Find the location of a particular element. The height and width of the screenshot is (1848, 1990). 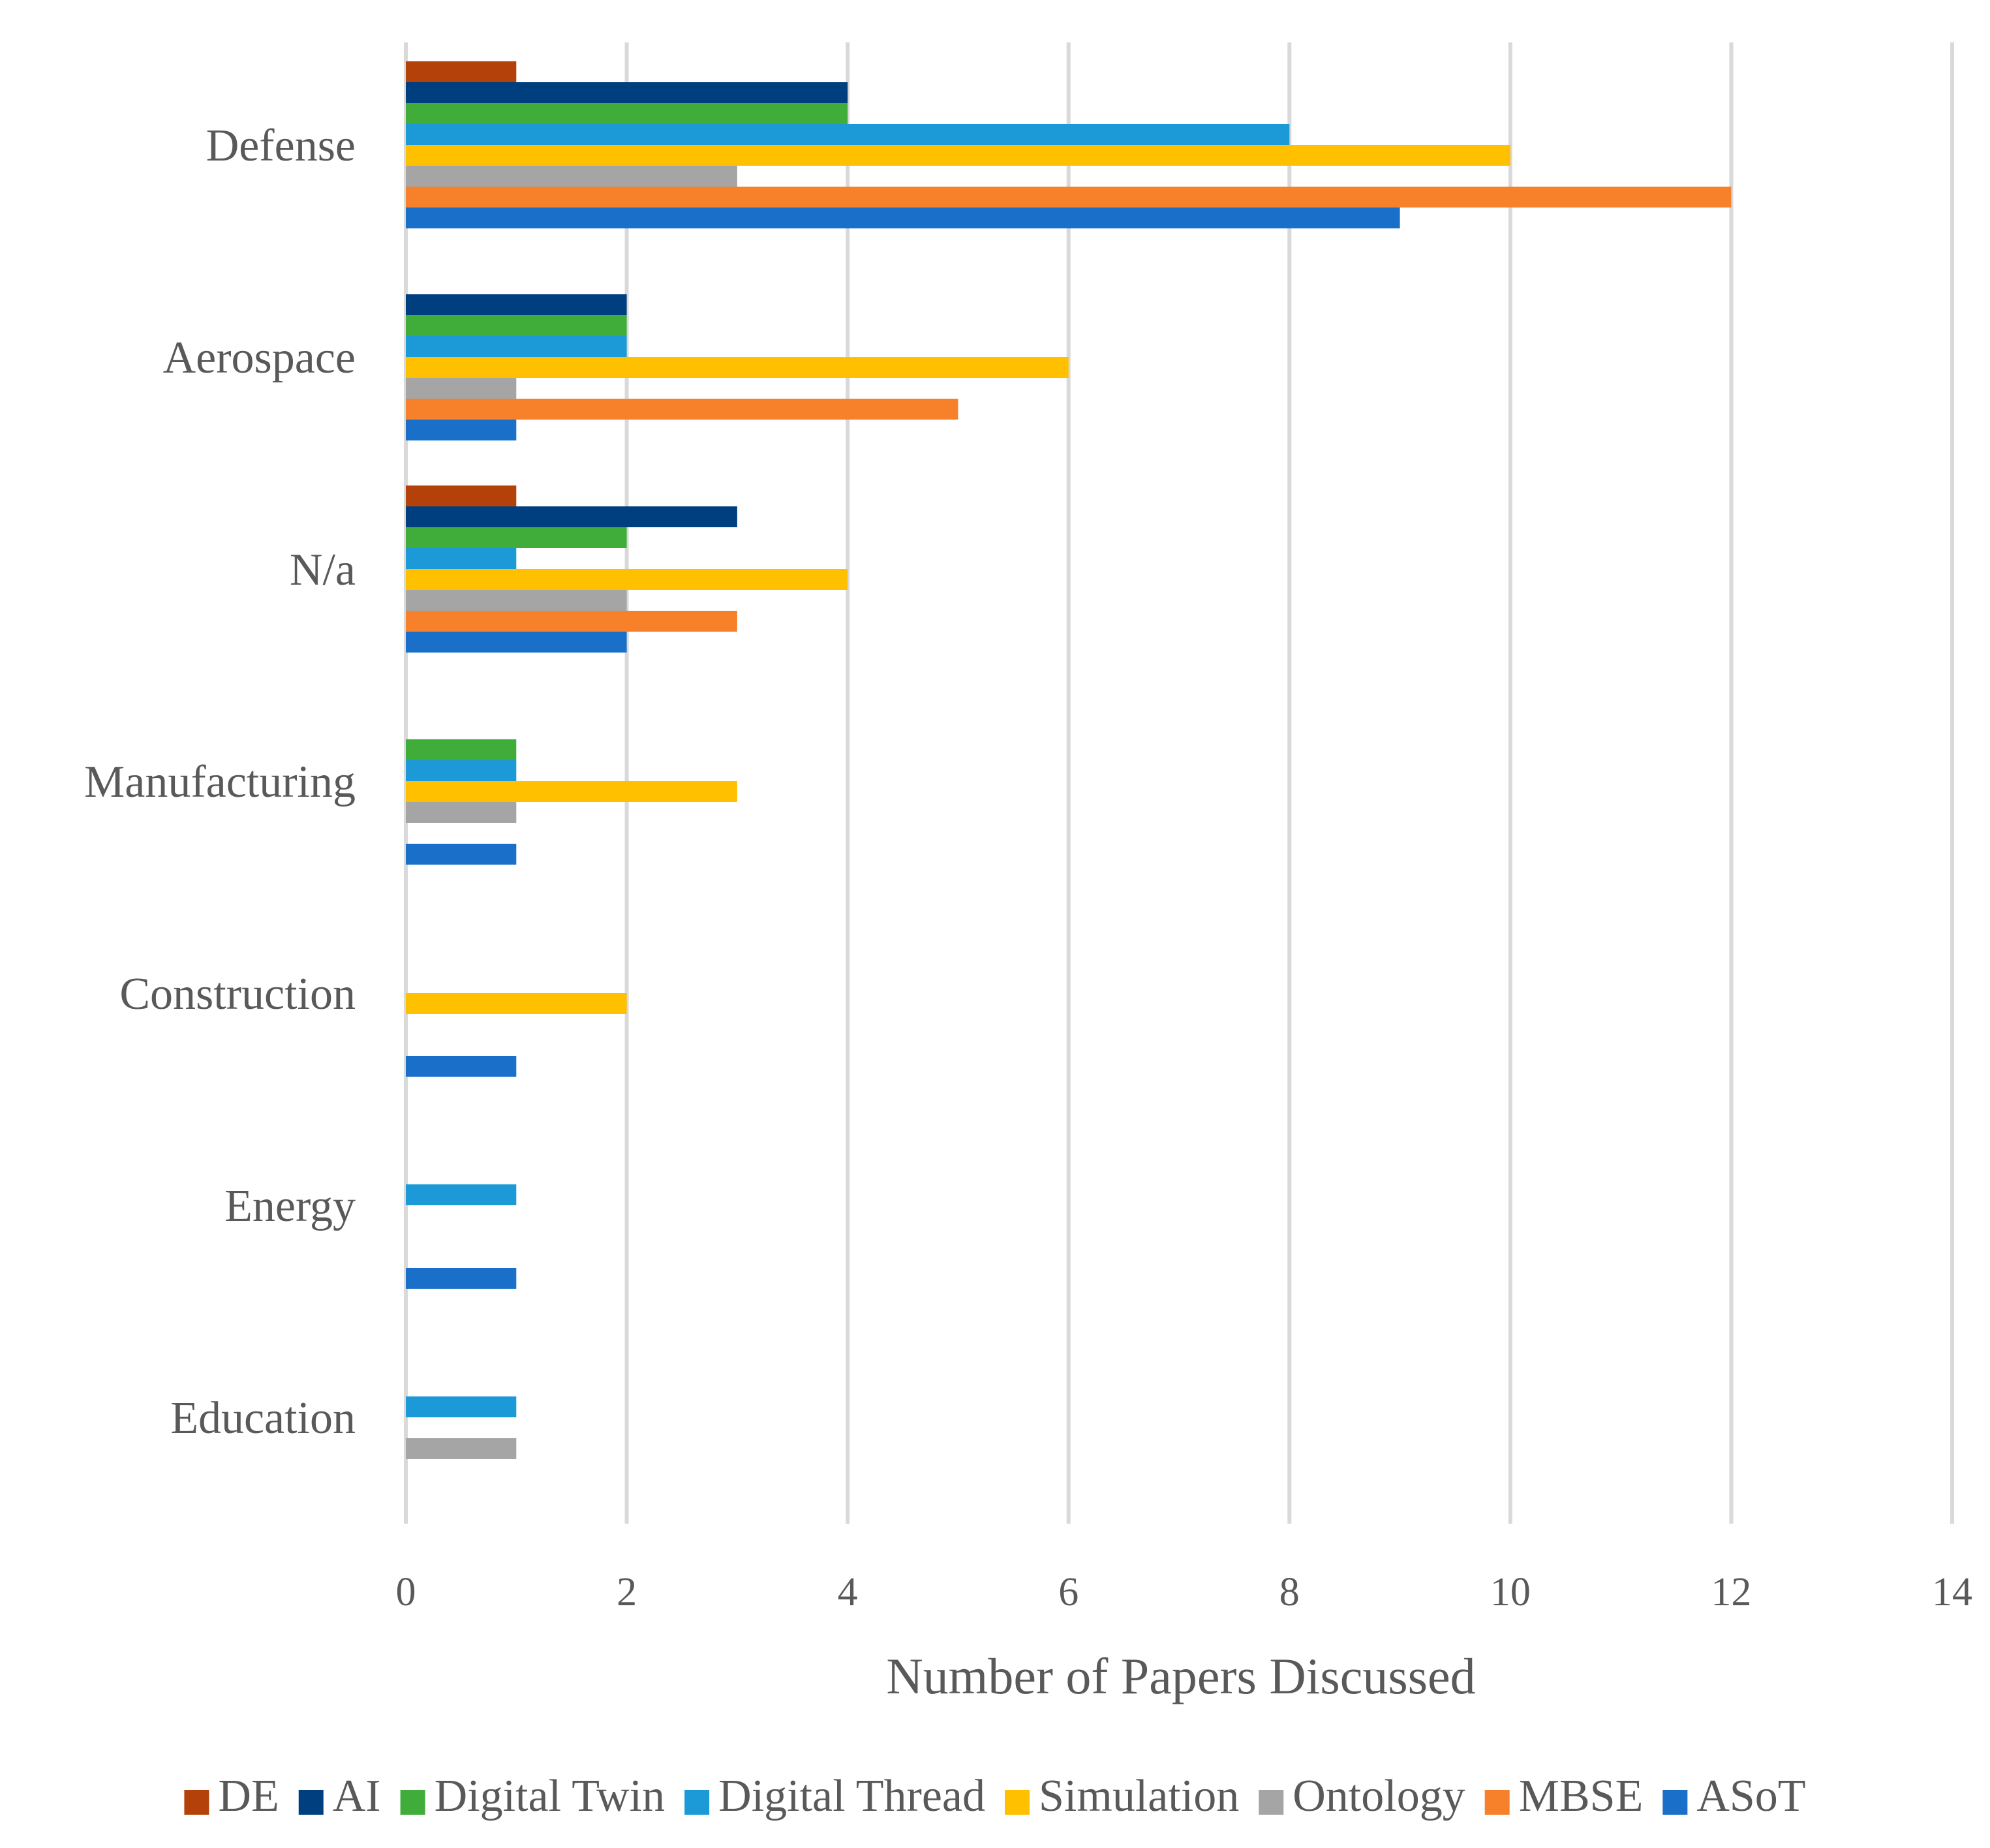

category-label-energy: Energy is located at coordinates (290, 1206).